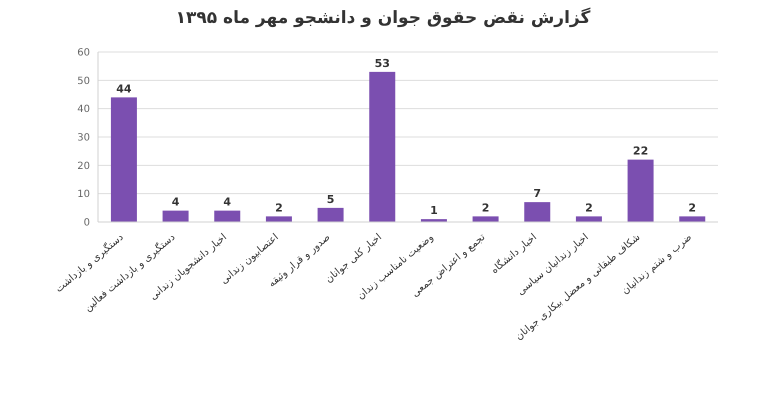  Describe the element at coordinates (537, 193) in the screenshot. I see `data-label: 7` at that location.